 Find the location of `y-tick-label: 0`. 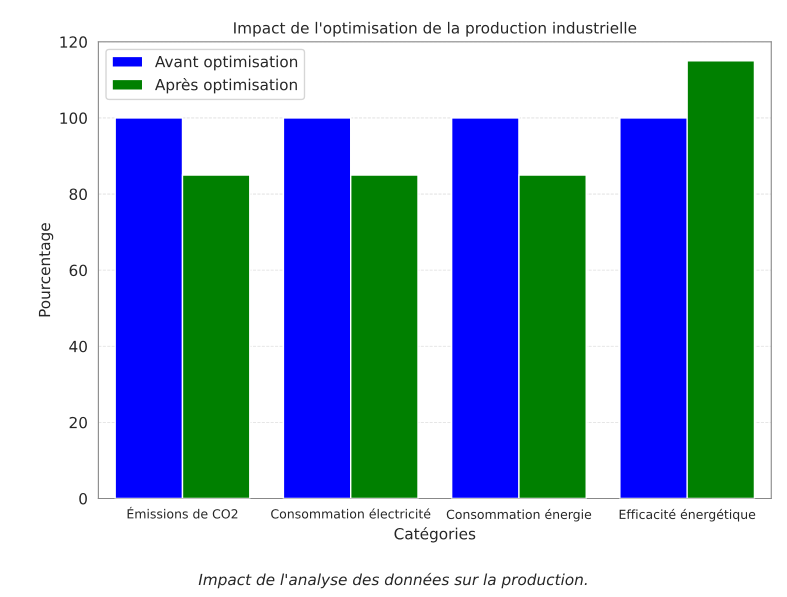

y-tick-label: 0 is located at coordinates (83, 498).